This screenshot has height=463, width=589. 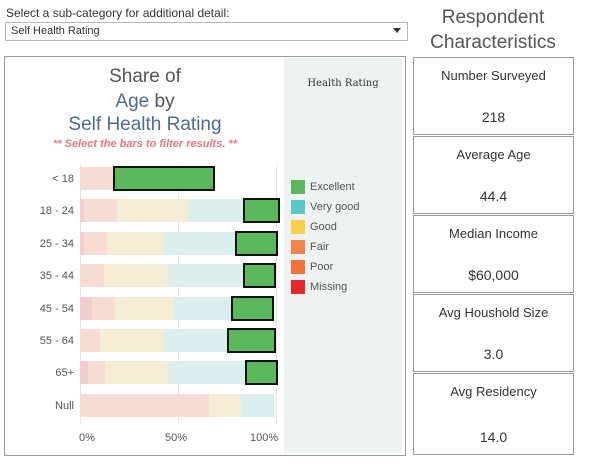 What do you see at coordinates (493, 275) in the screenshot?
I see `stat-value: $60,000` at bounding box center [493, 275].